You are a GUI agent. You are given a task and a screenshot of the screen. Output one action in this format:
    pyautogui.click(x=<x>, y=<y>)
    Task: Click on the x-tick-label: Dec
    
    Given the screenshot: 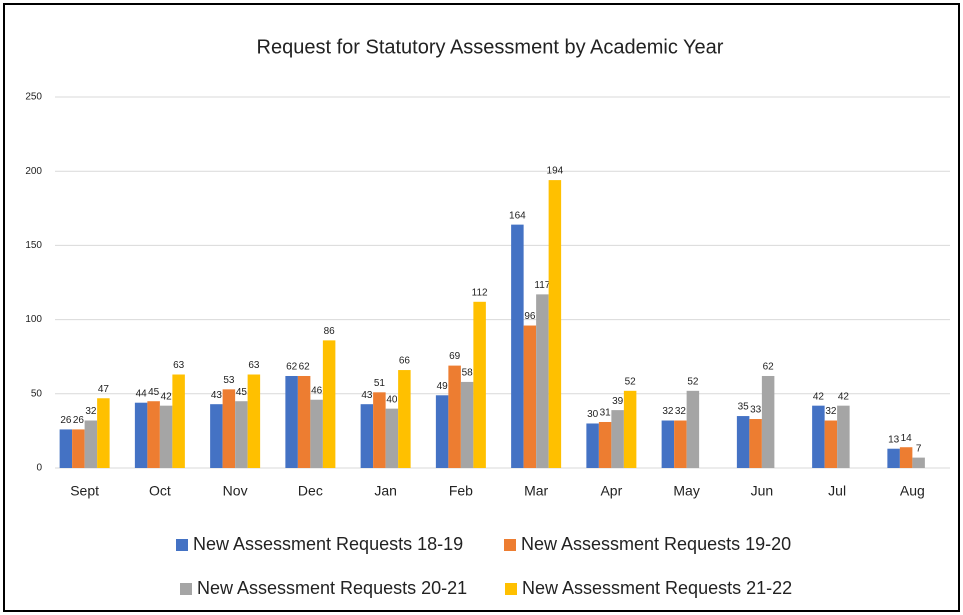 What is the action you would take?
    pyautogui.click(x=310, y=491)
    